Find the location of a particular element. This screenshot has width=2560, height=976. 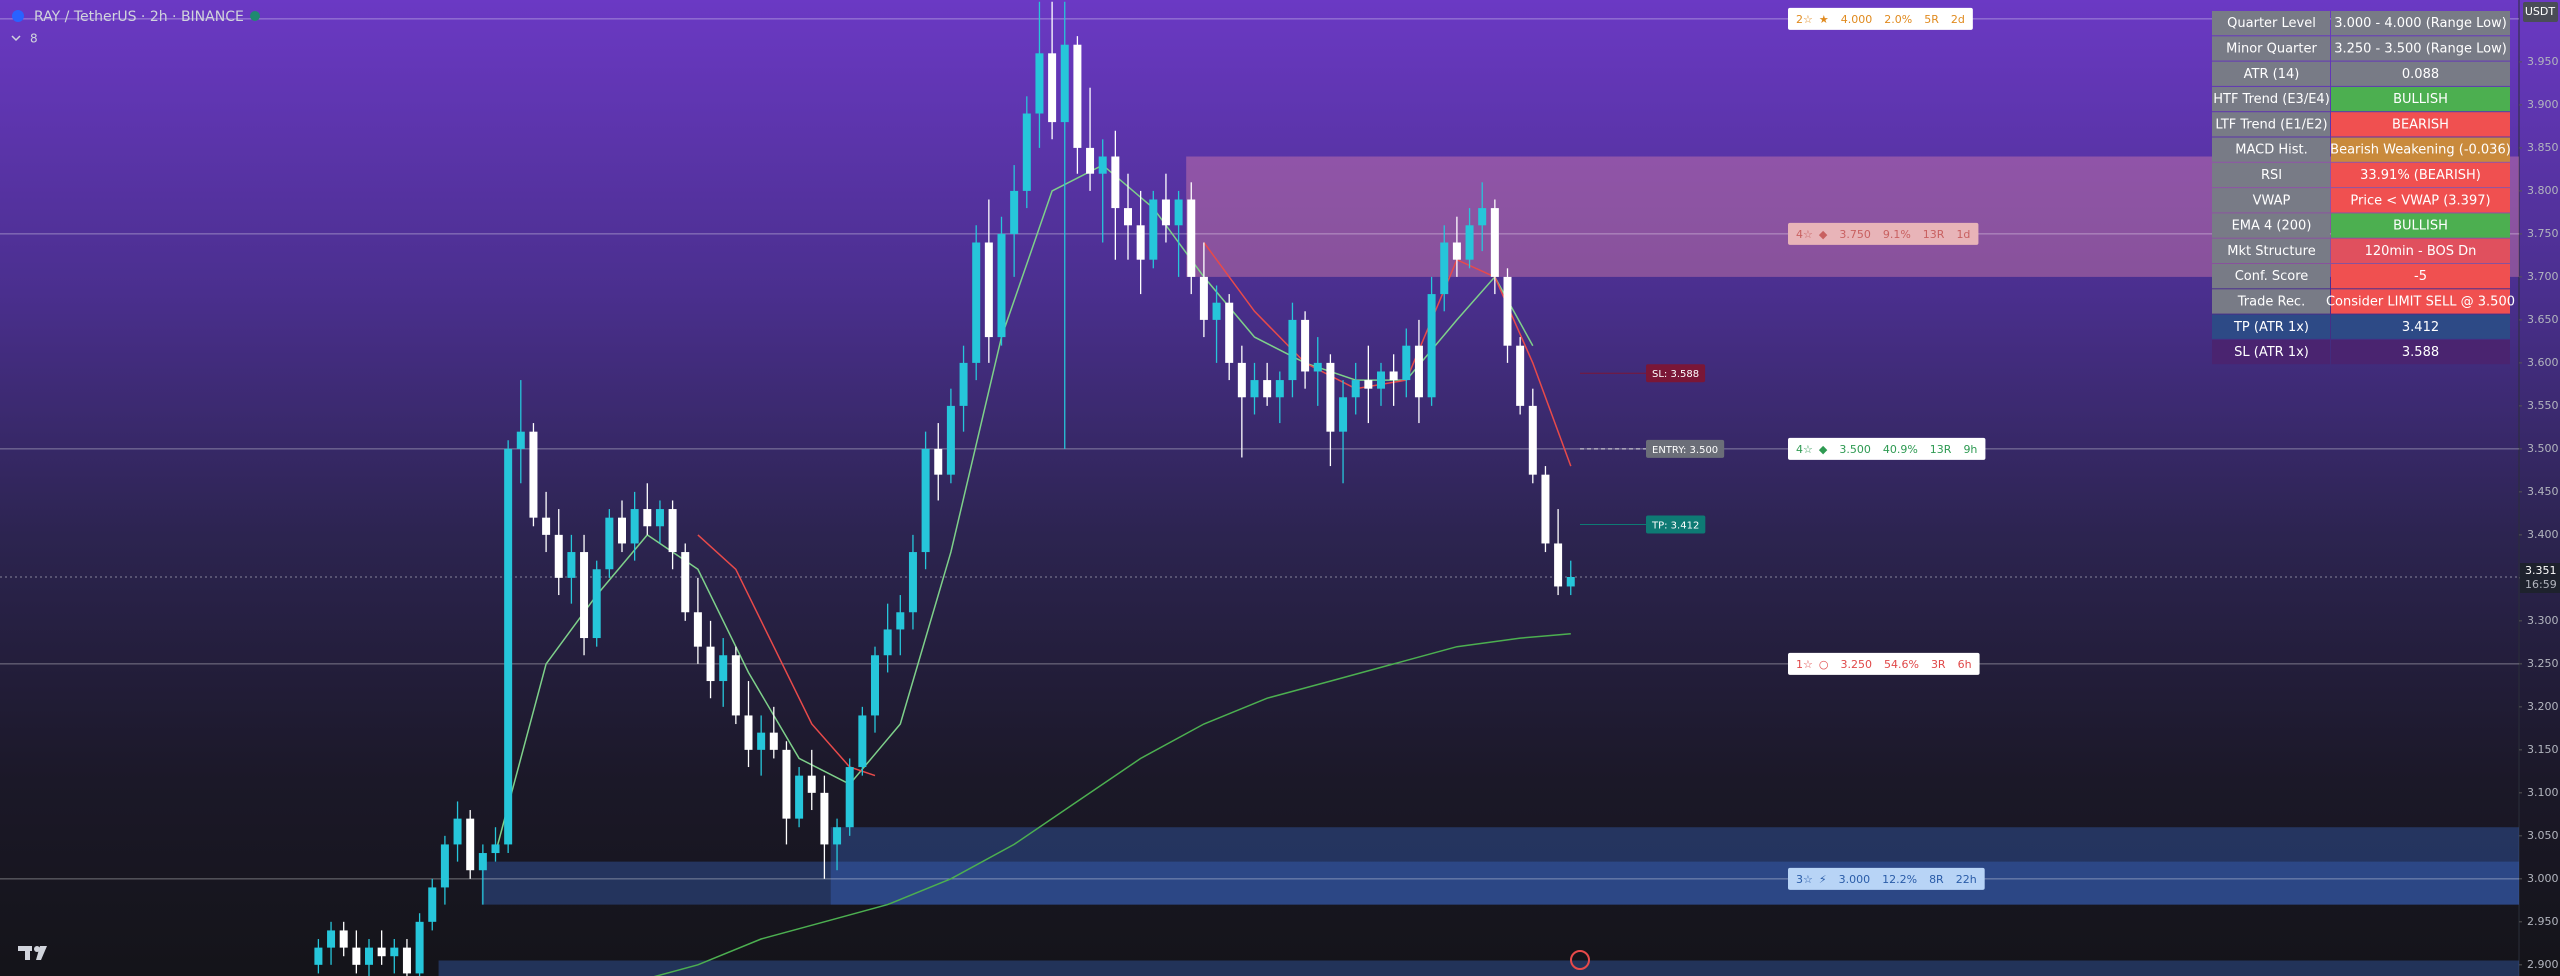

table-label: ATR (14) is located at coordinates (2272, 74).